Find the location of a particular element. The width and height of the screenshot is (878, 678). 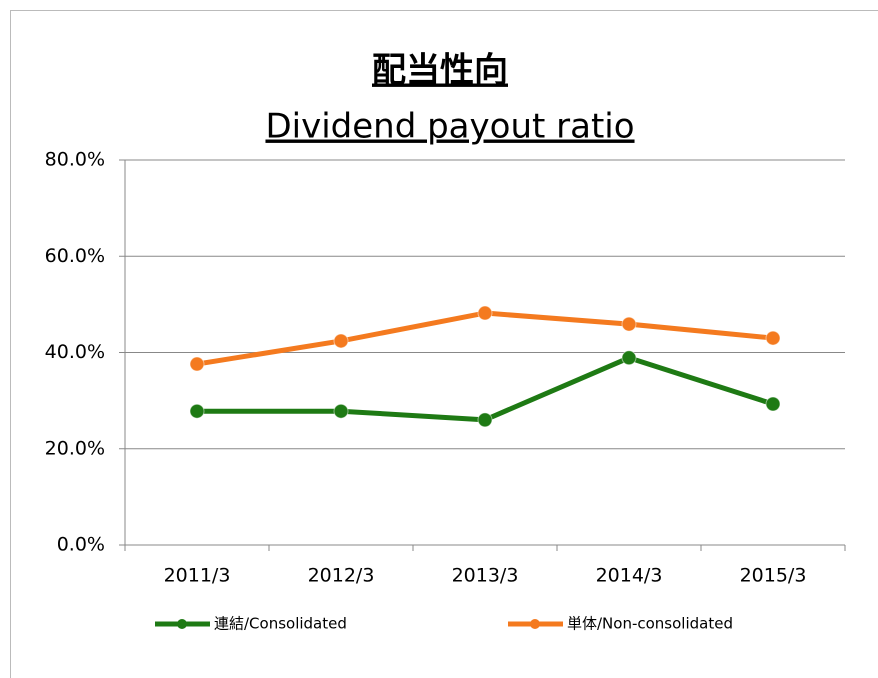

y-tick-label: 40.0% is located at coordinates (75, 352).